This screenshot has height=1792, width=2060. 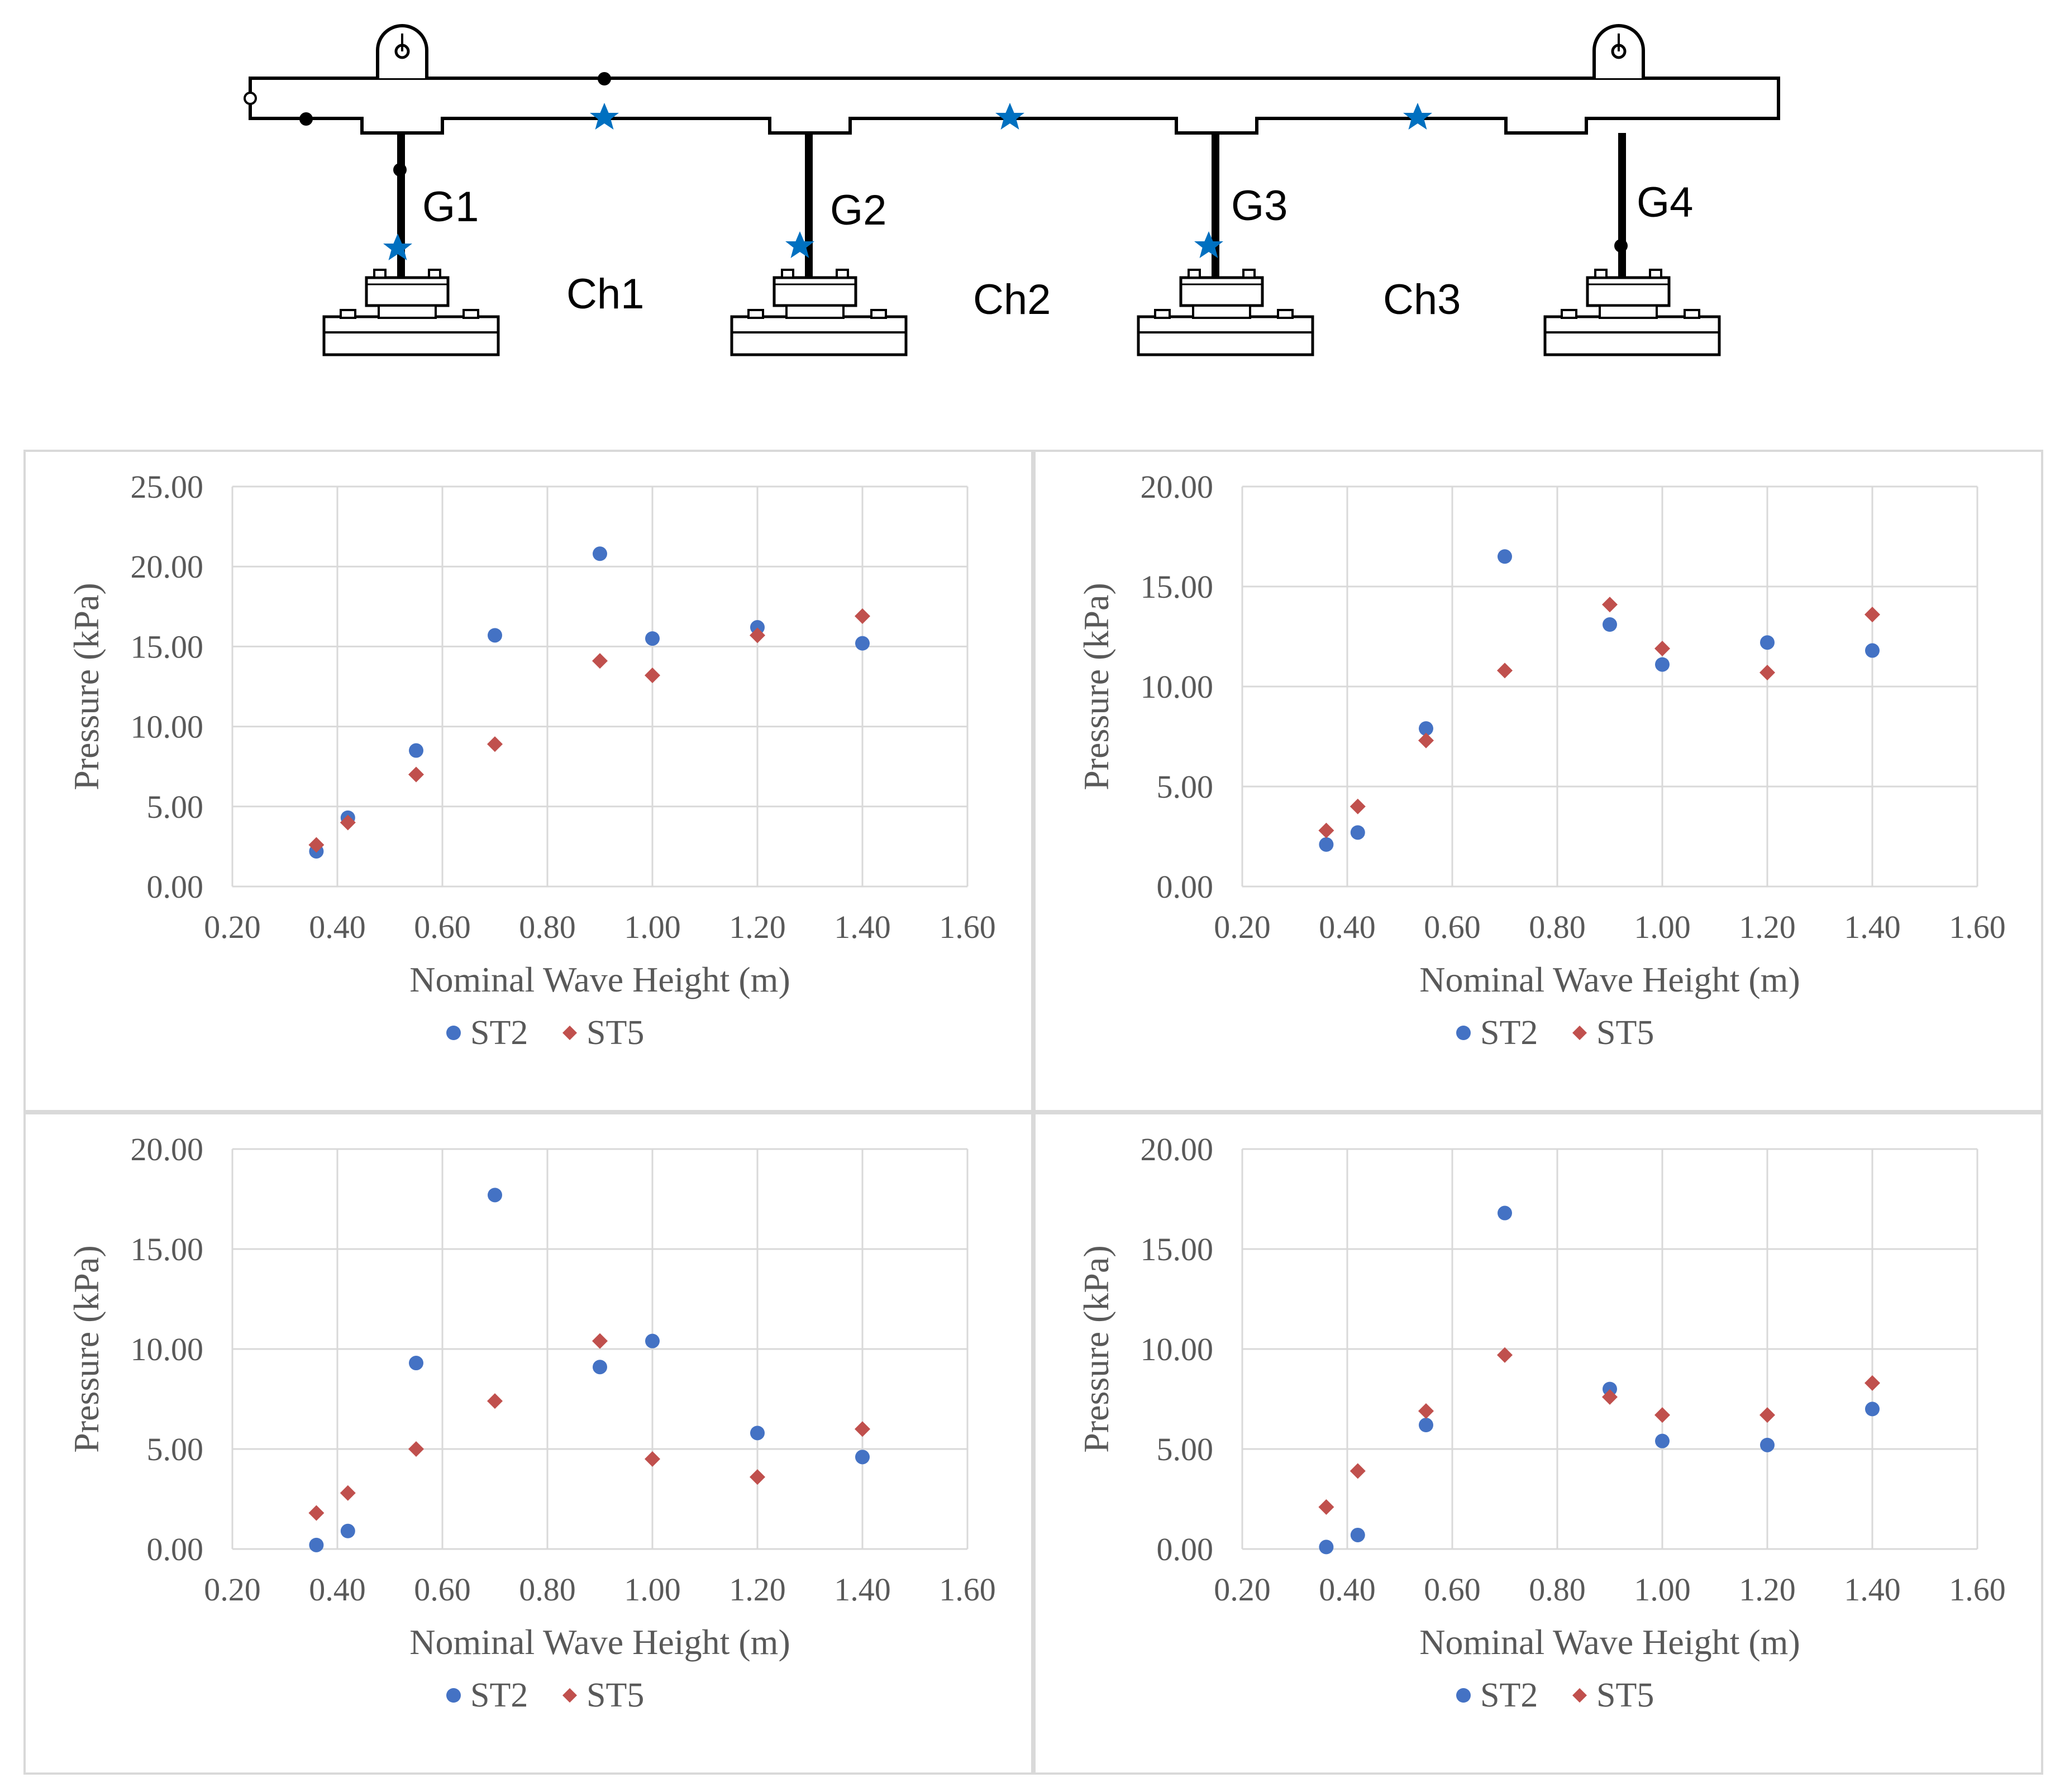 What do you see at coordinates (1665, 202) in the screenshot?
I see `girder-label-g4: G4` at bounding box center [1665, 202].